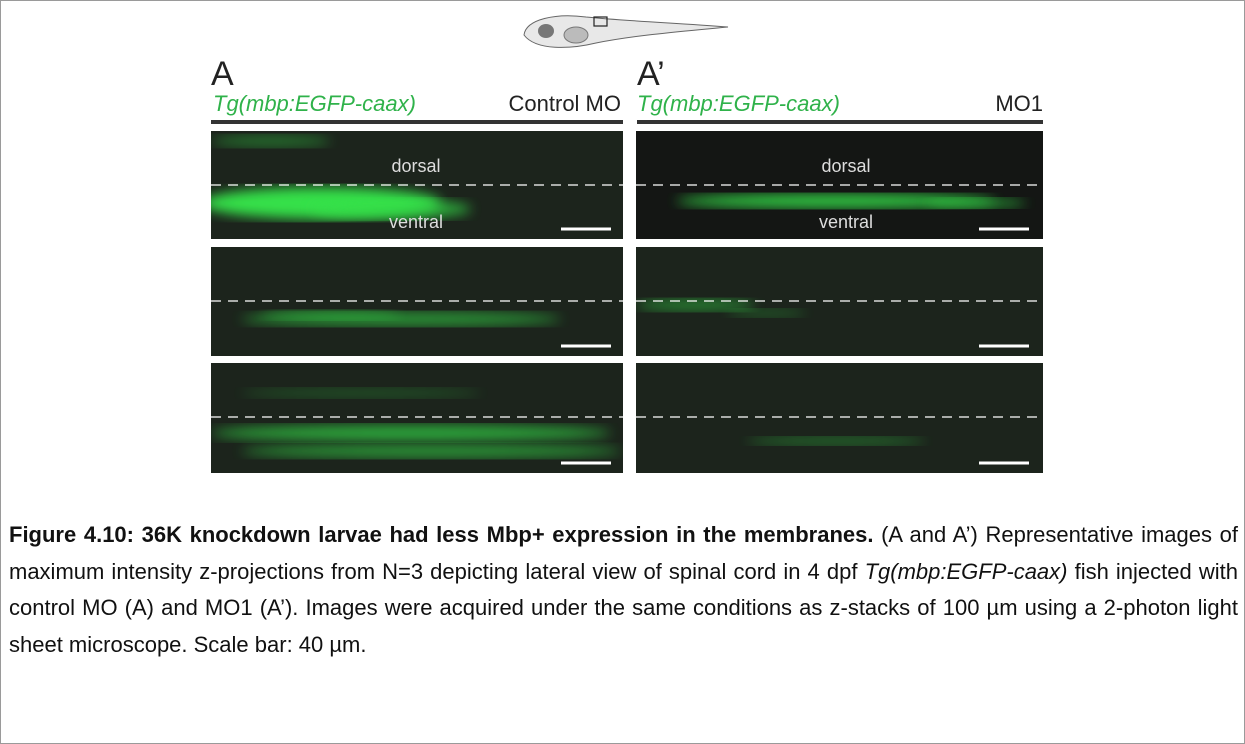 The image size is (1245, 744). I want to click on larva-illustration, so click(626, 31).